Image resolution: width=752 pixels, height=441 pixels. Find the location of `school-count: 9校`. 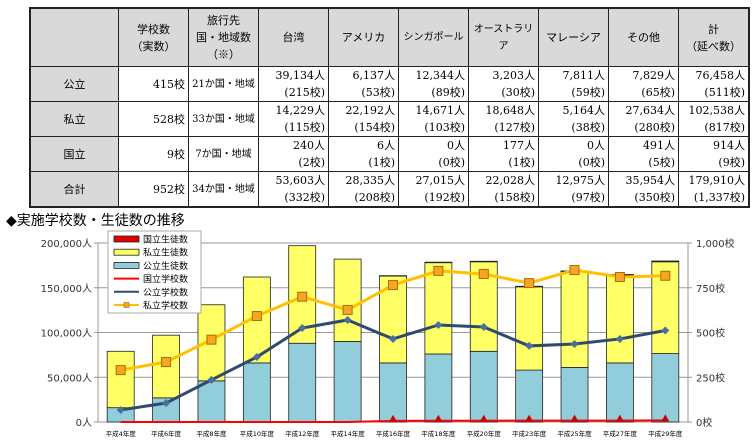

school-count: 9校 is located at coordinates (153, 154).